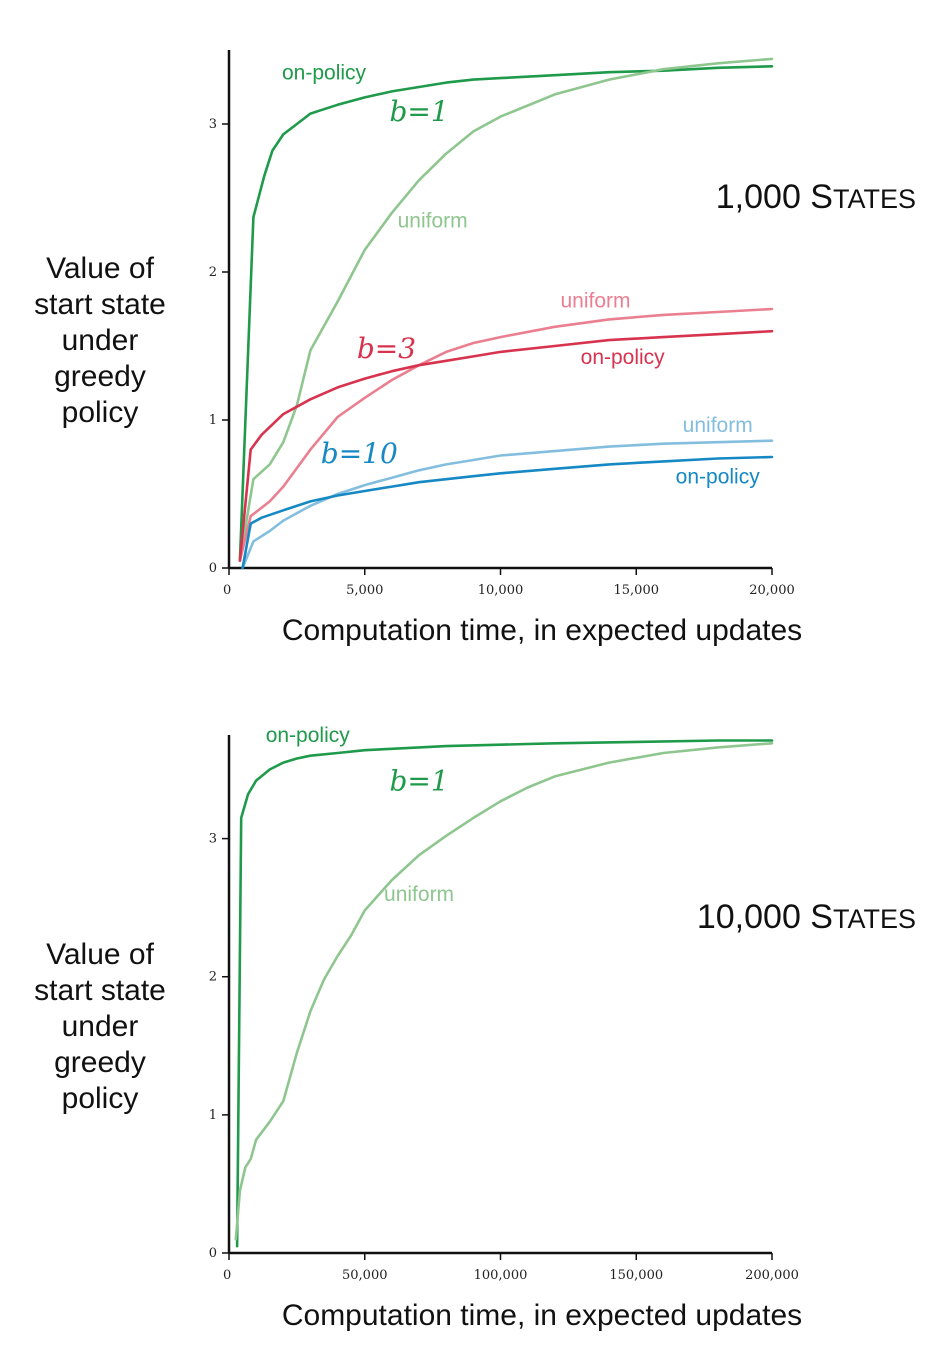  I want to click on series-line-b3-on-policy, so click(506, 445).